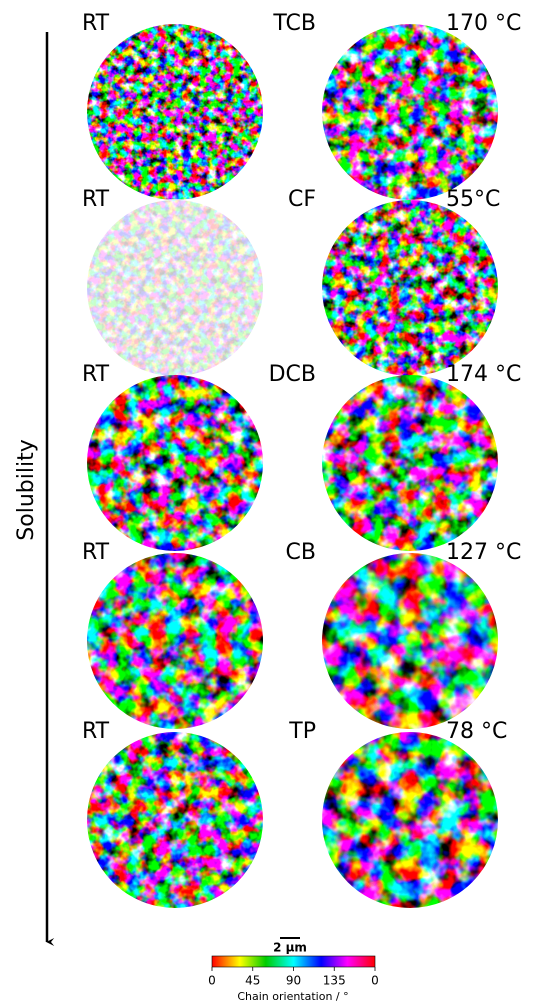 Image resolution: width=560 pixels, height=1005 pixels. What do you see at coordinates (290, 948) in the screenshot?
I see `scale-bar-label: 2 μm` at bounding box center [290, 948].